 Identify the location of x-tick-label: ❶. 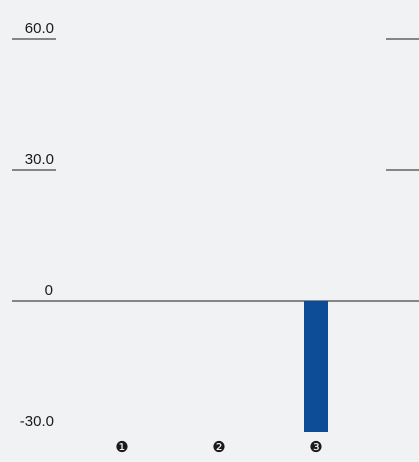
(121, 447).